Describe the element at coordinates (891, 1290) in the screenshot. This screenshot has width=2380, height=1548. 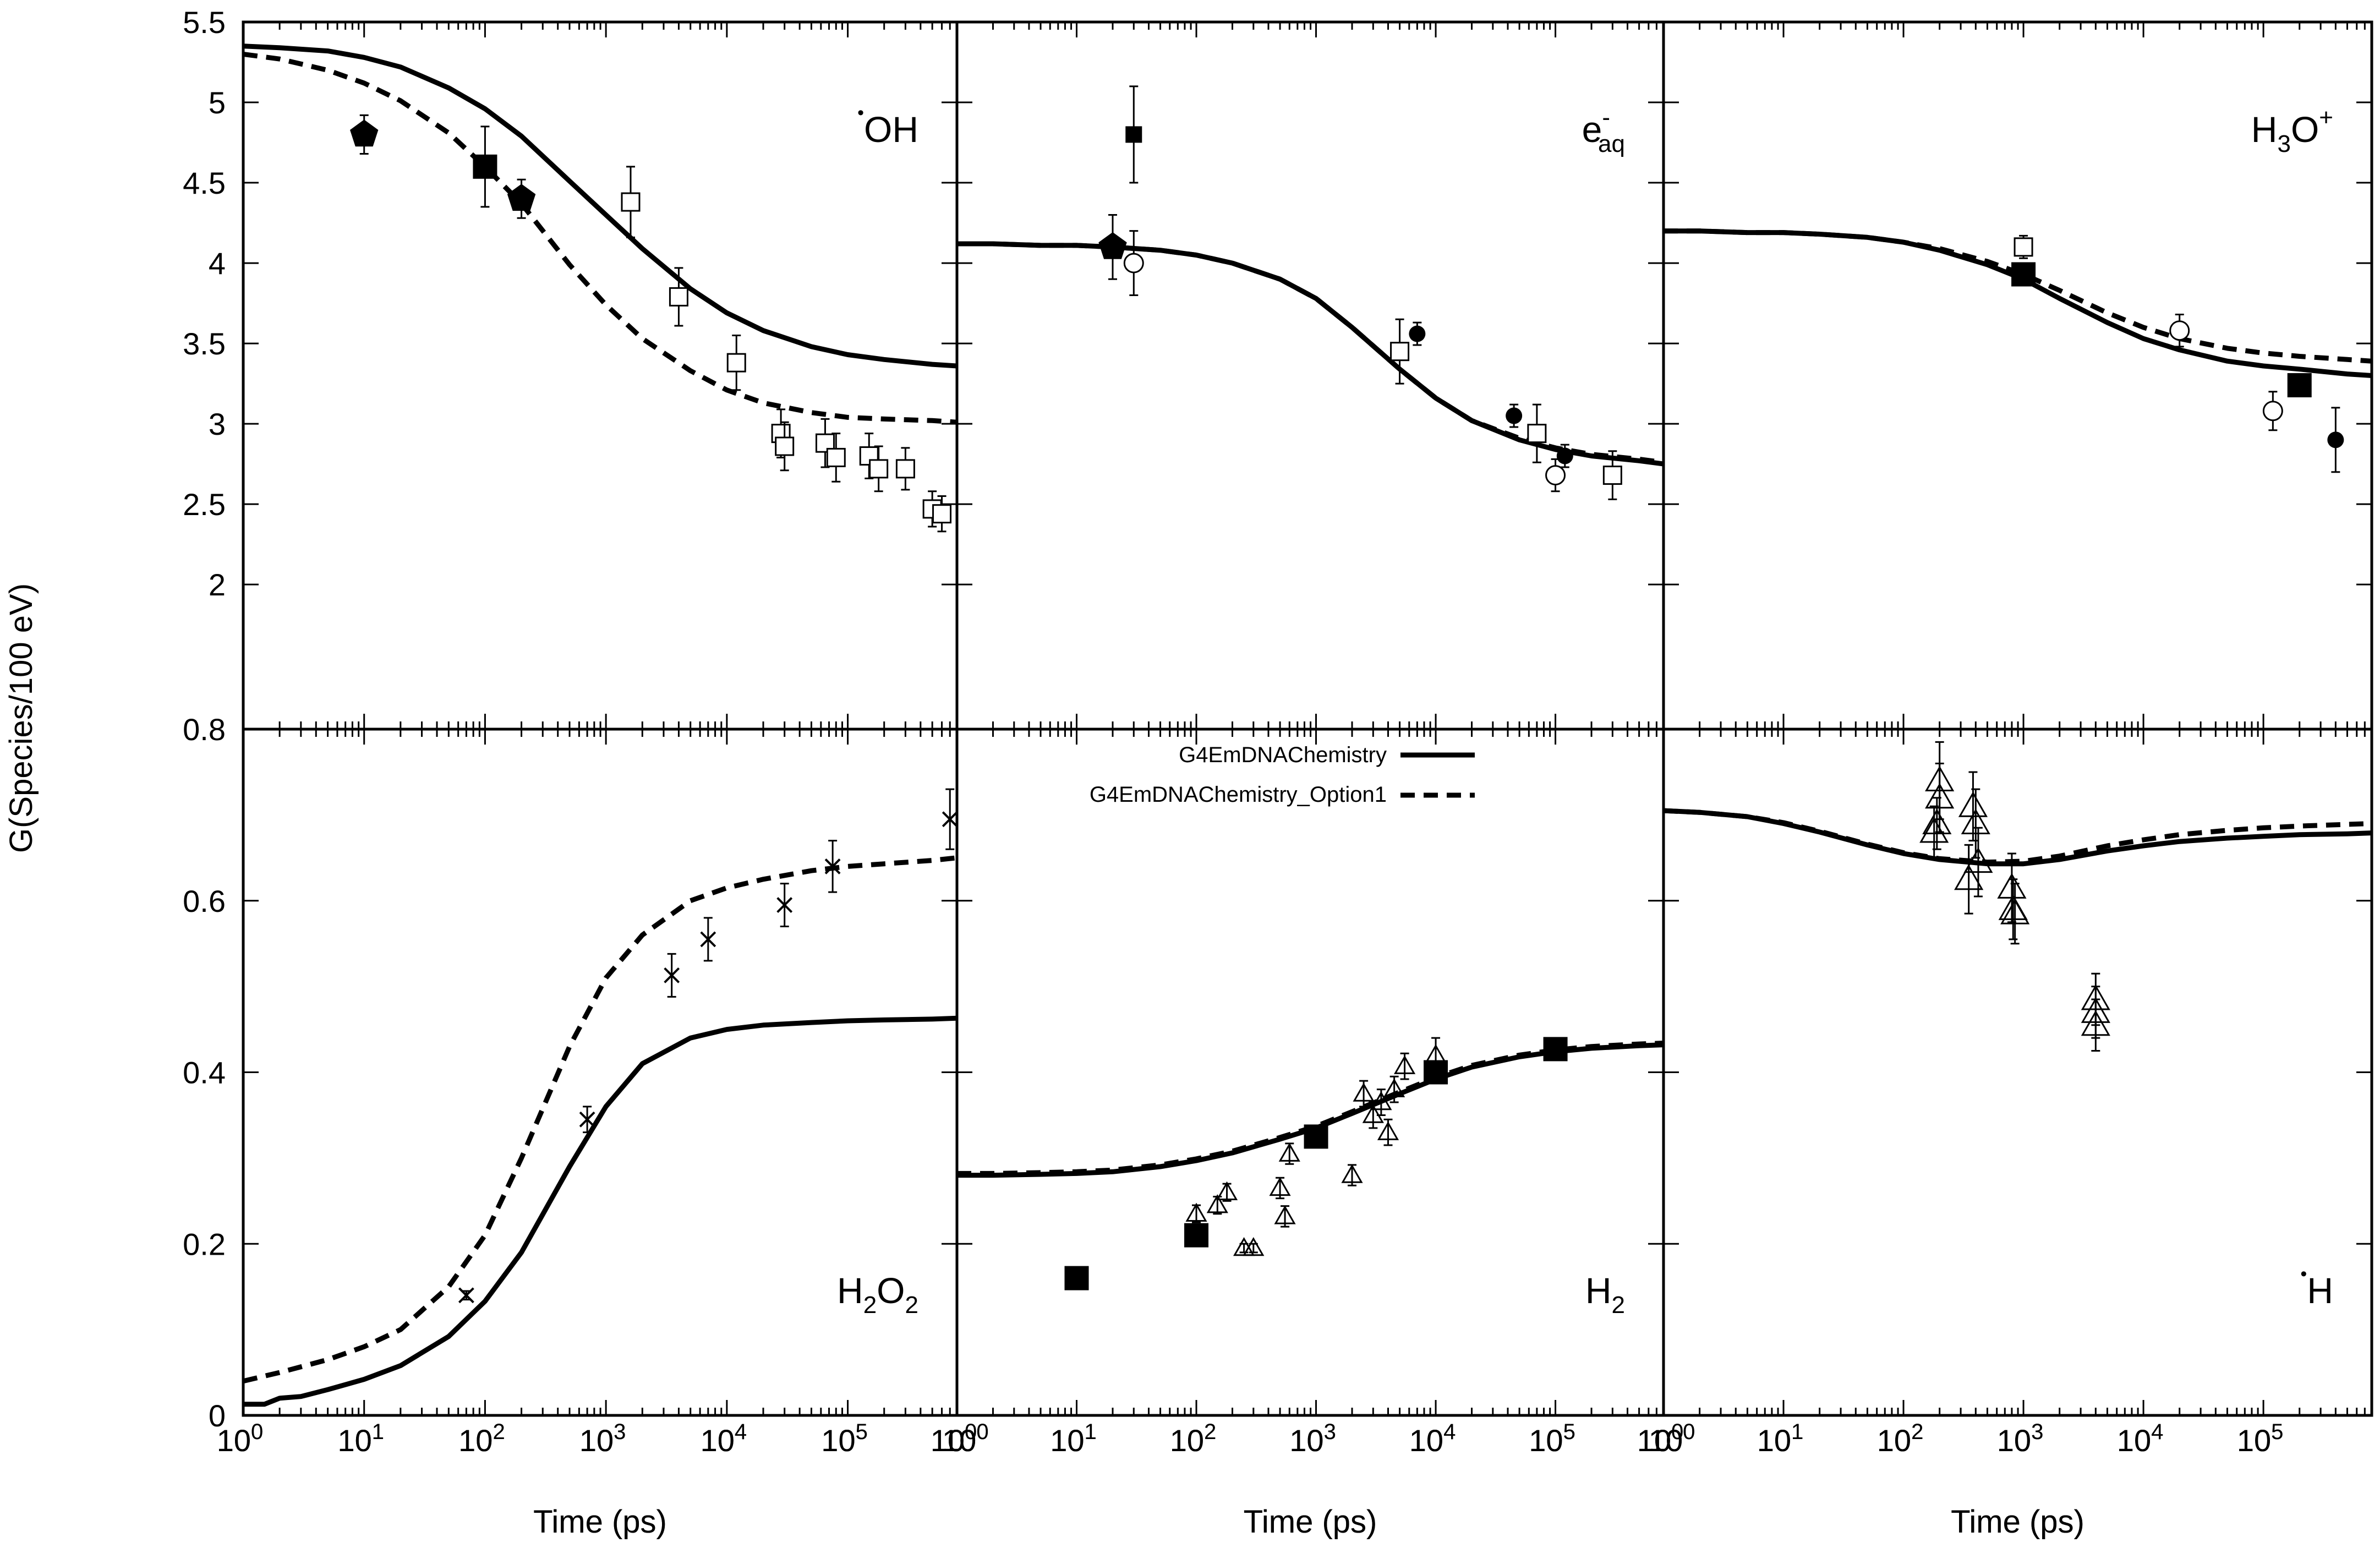
I see `species-tail: O` at that location.